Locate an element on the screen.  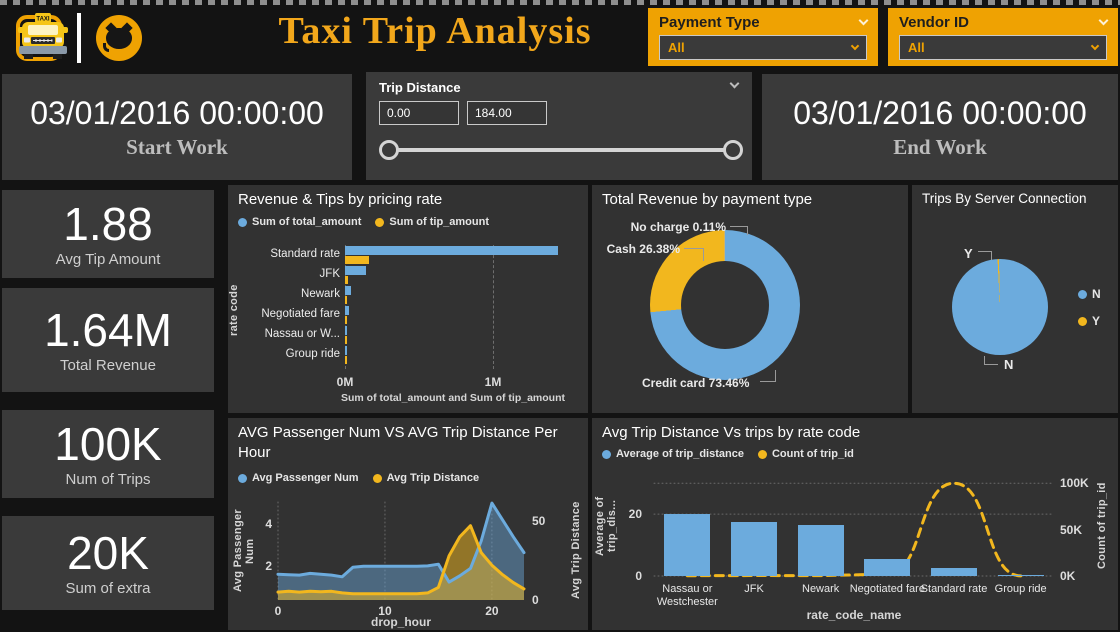
area-plot is located at coordinates (401, 551).